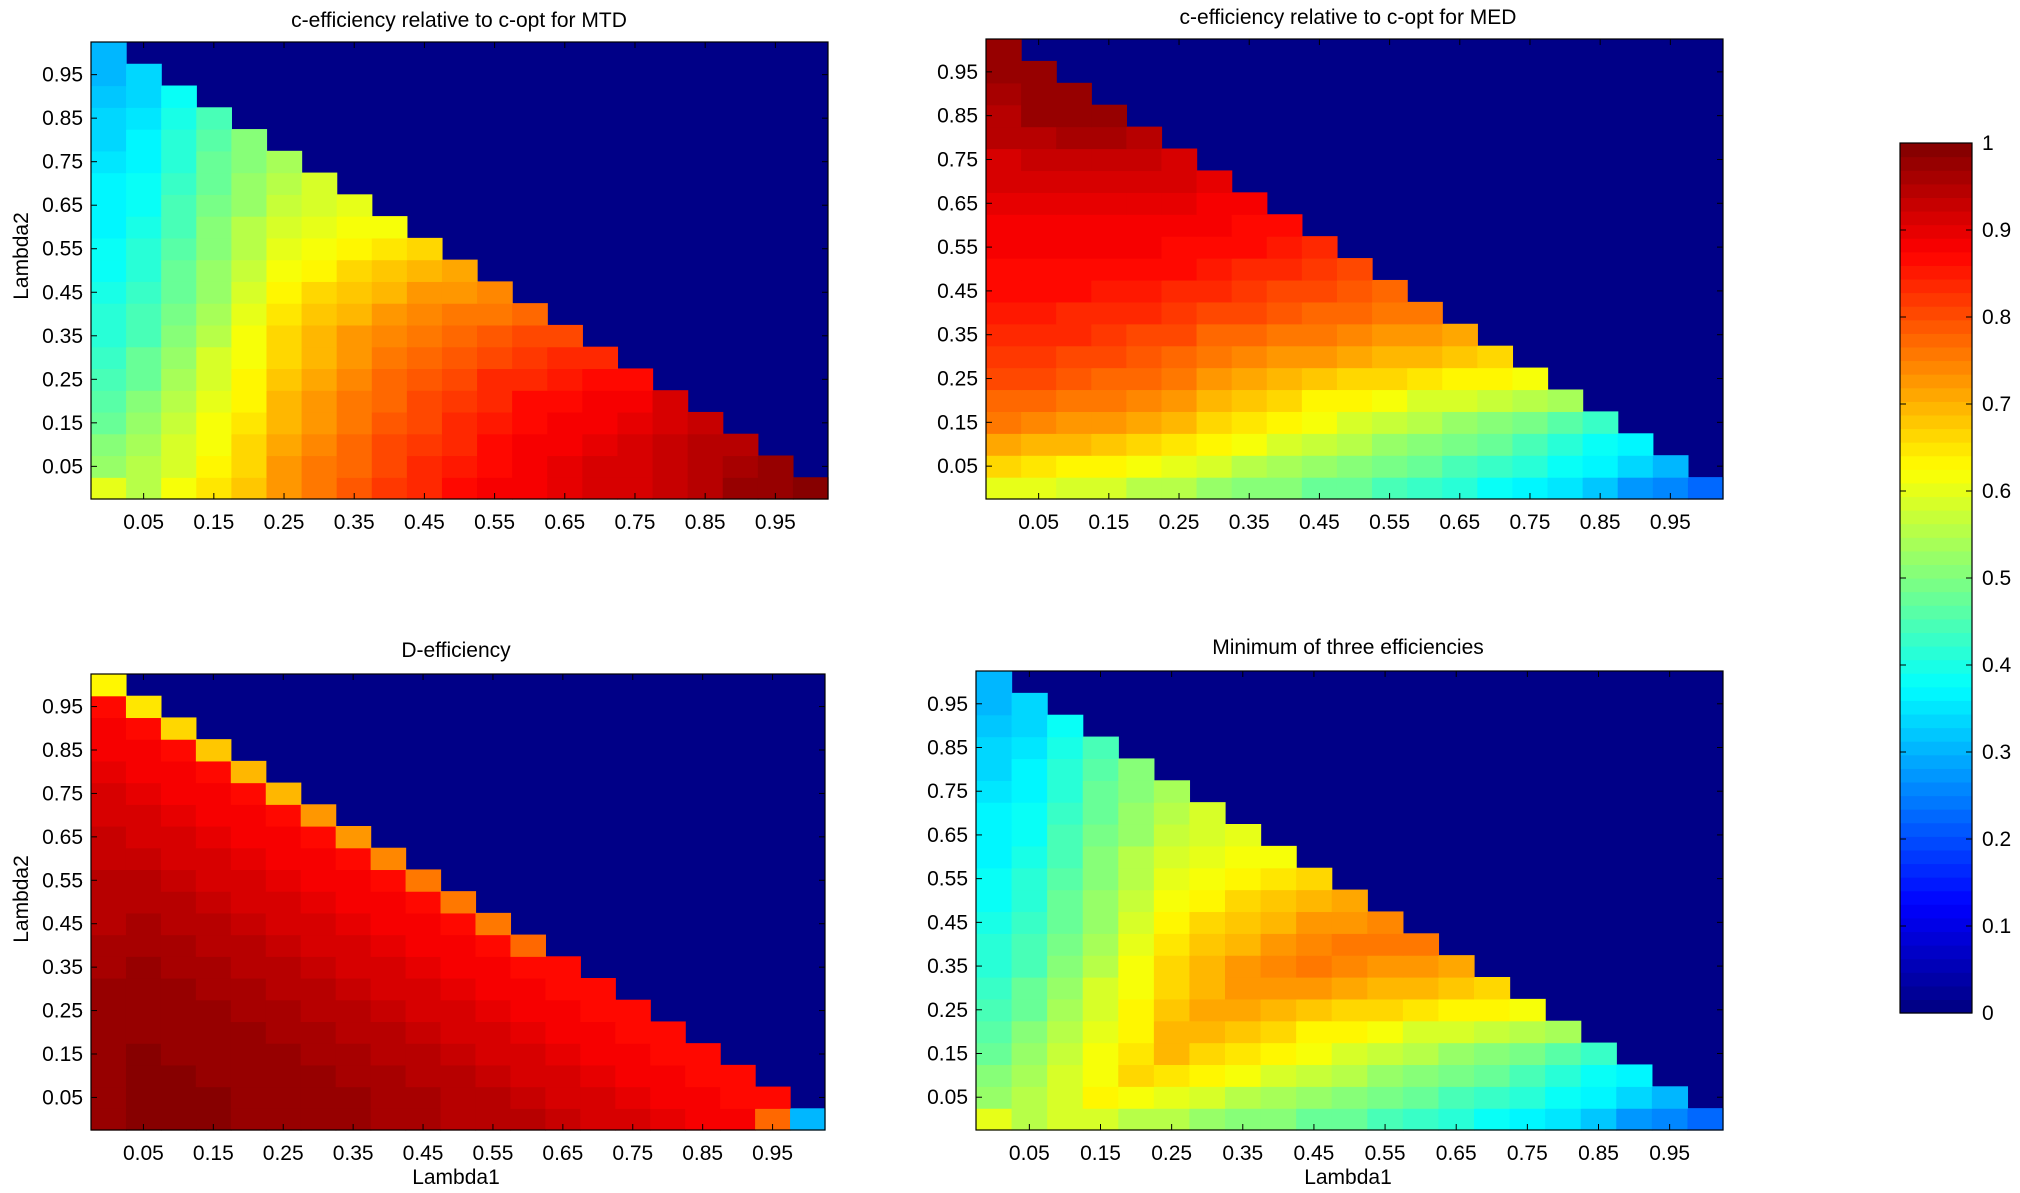 Image resolution: width=2020 pixels, height=1193 pixels. What do you see at coordinates (62, 75) in the screenshot?
I see `y-tick-label: 0.95` at bounding box center [62, 75].